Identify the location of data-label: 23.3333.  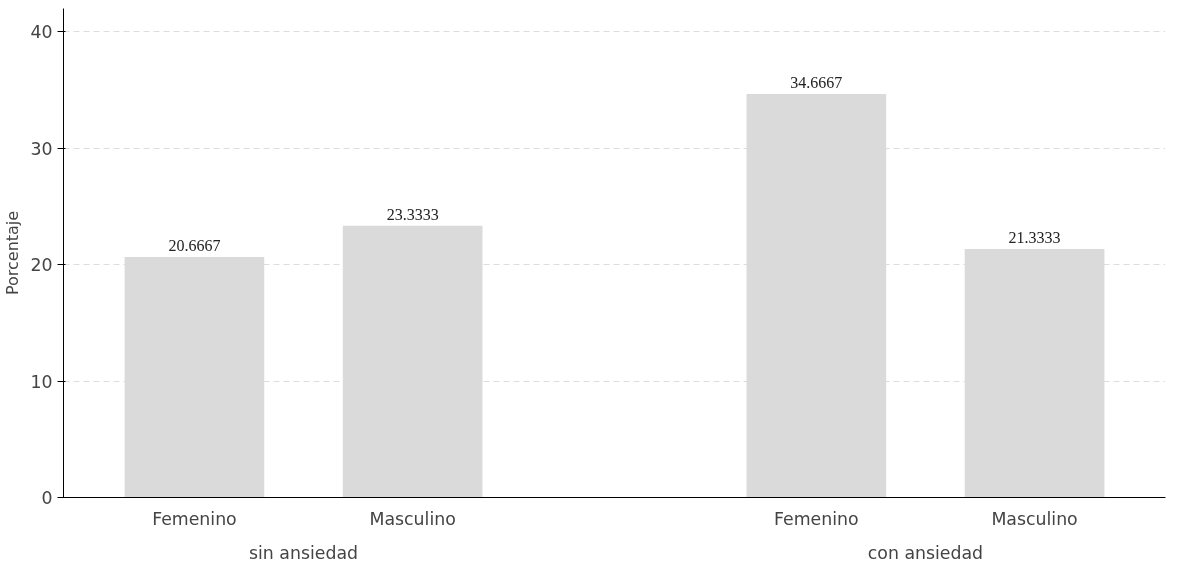
(412, 214).